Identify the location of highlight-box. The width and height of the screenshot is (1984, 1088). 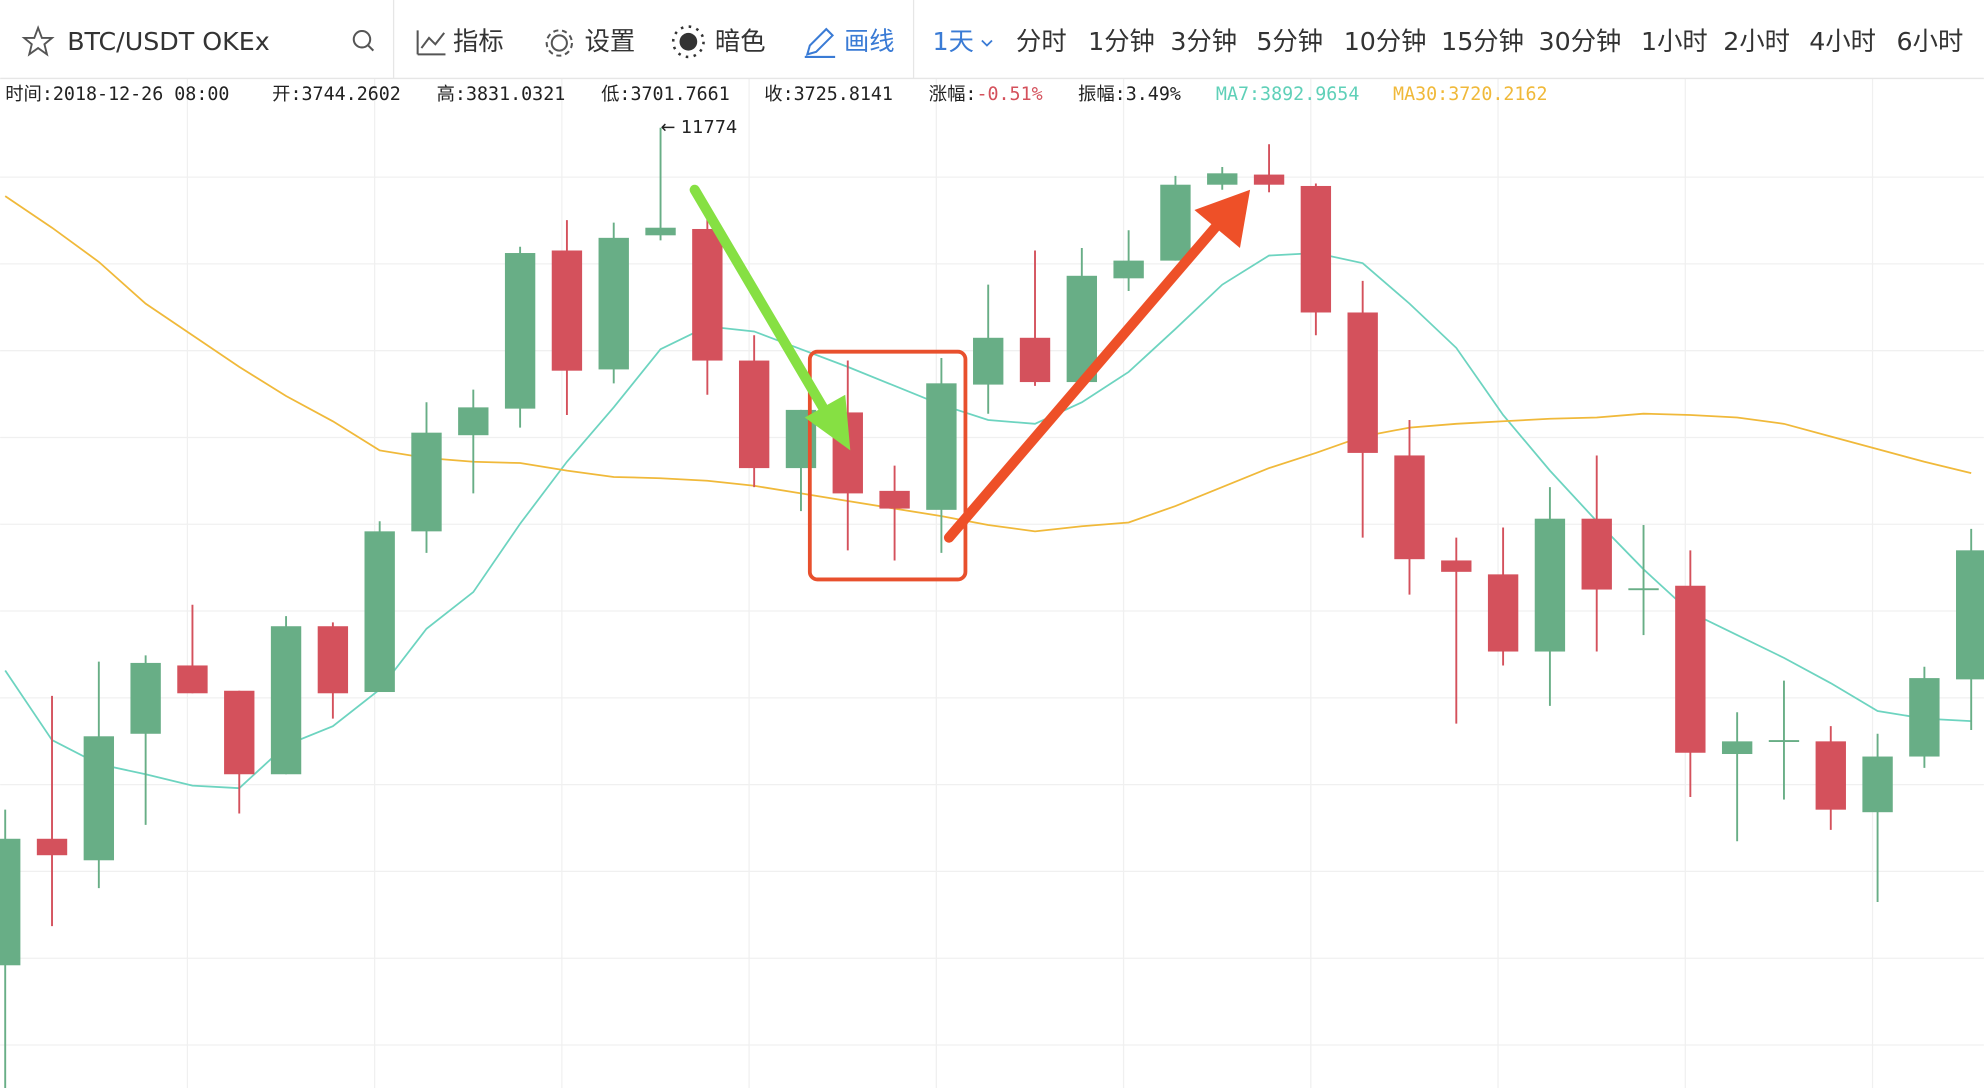
(887, 465).